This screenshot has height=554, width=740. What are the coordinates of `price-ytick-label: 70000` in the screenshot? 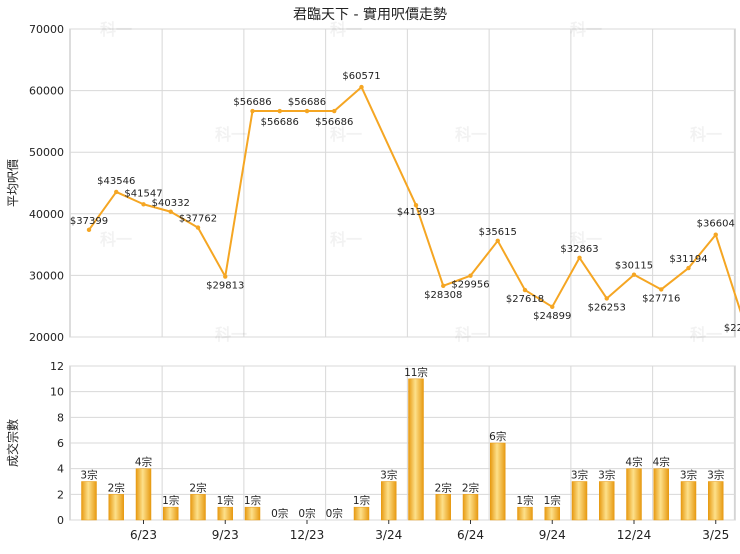 It's located at (46, 29).